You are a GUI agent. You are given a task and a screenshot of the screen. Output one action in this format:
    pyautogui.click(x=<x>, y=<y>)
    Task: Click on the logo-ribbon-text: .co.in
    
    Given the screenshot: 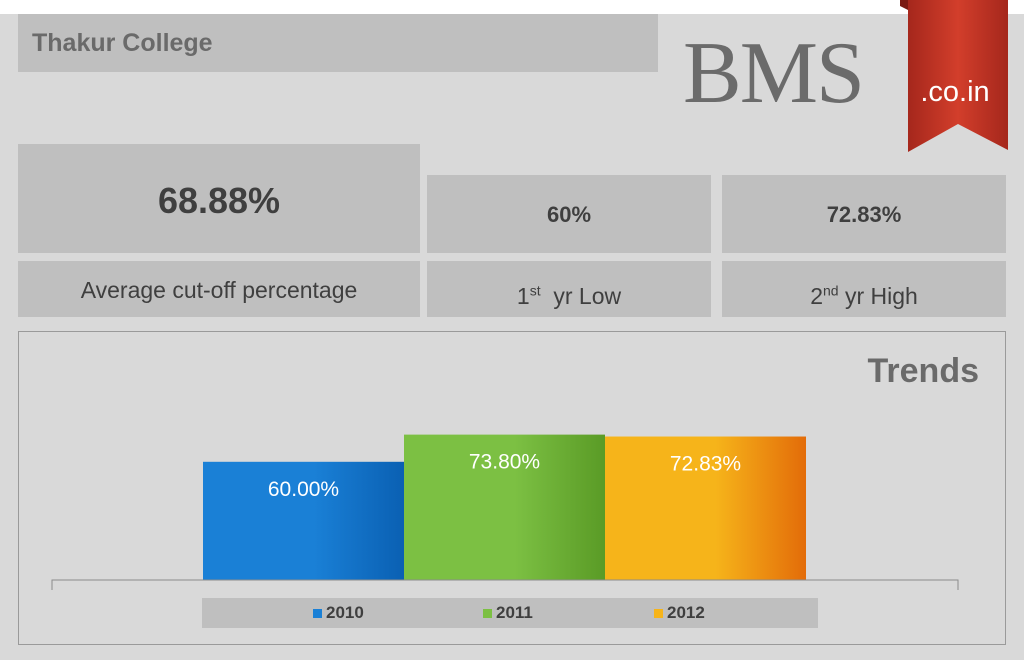 What is the action you would take?
    pyautogui.click(x=955, y=92)
    